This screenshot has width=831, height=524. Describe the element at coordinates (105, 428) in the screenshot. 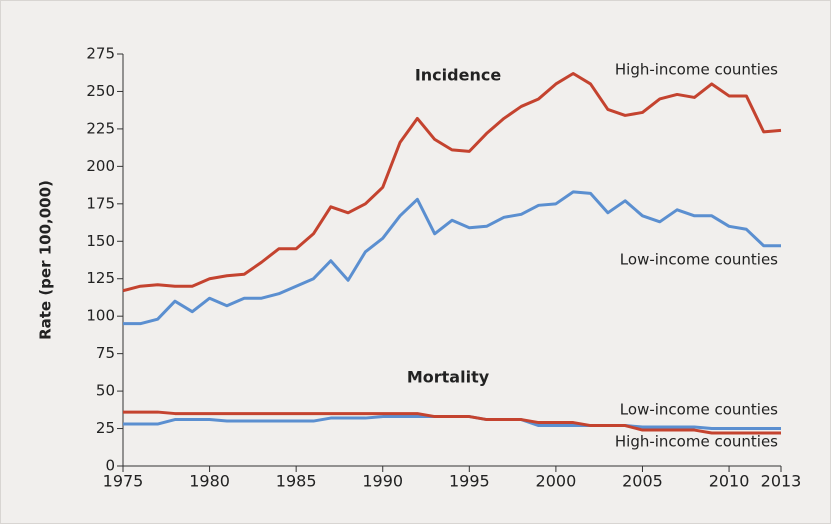

I see `y-tick-label: 25` at that location.